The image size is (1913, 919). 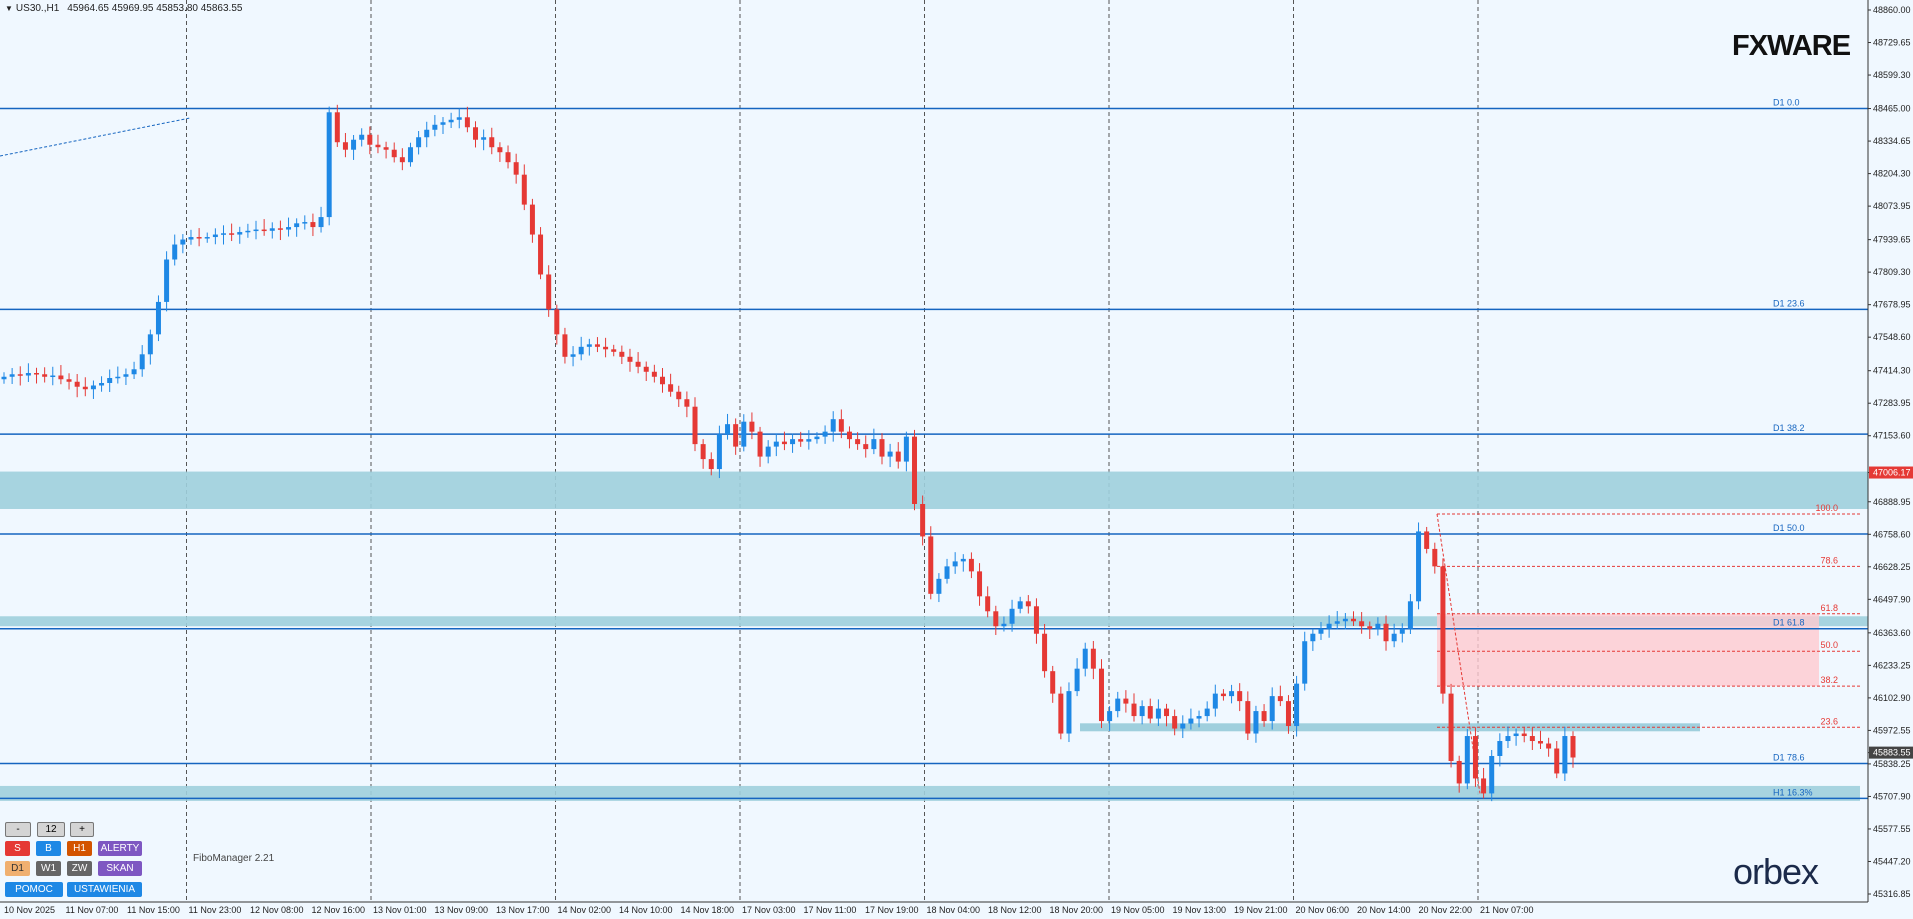 What do you see at coordinates (1261, 910) in the screenshot?
I see `x-tick-label: 19 Nov 21:00` at bounding box center [1261, 910].